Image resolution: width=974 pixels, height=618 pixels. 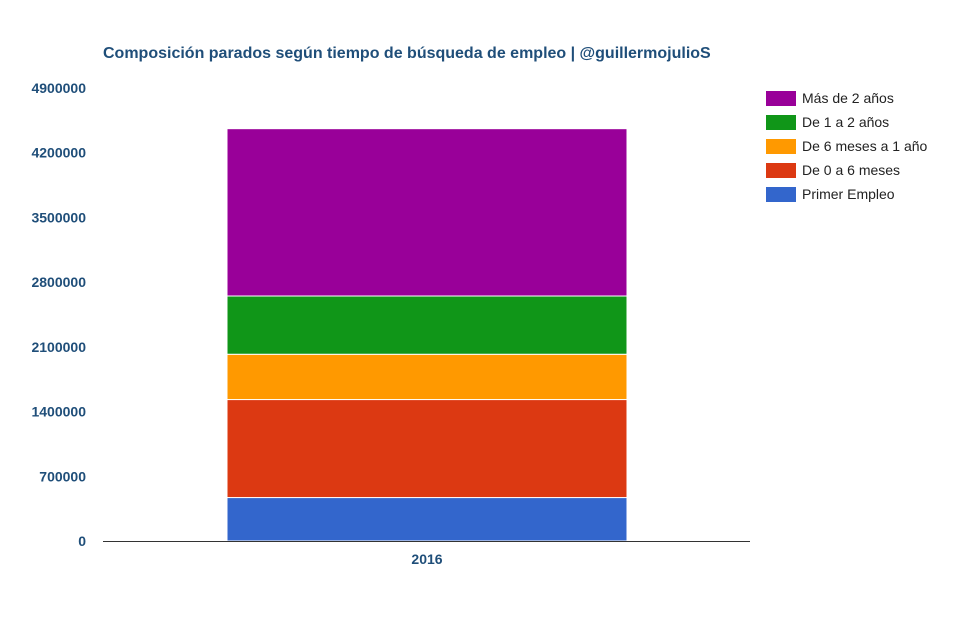 I want to click on y-tick-label: 2100000, so click(x=58, y=347).